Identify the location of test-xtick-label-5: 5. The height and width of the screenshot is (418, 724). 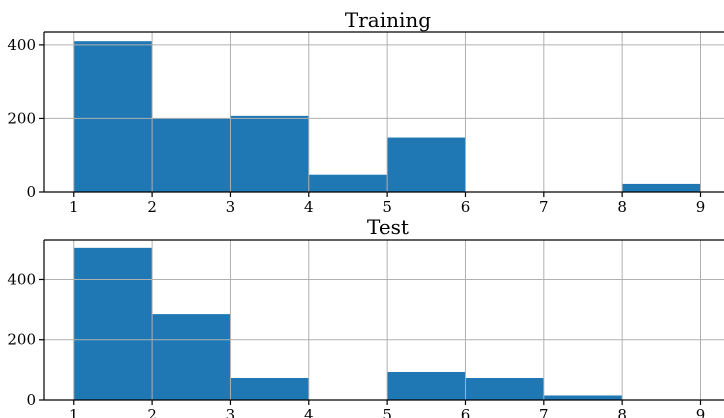
(387, 412).